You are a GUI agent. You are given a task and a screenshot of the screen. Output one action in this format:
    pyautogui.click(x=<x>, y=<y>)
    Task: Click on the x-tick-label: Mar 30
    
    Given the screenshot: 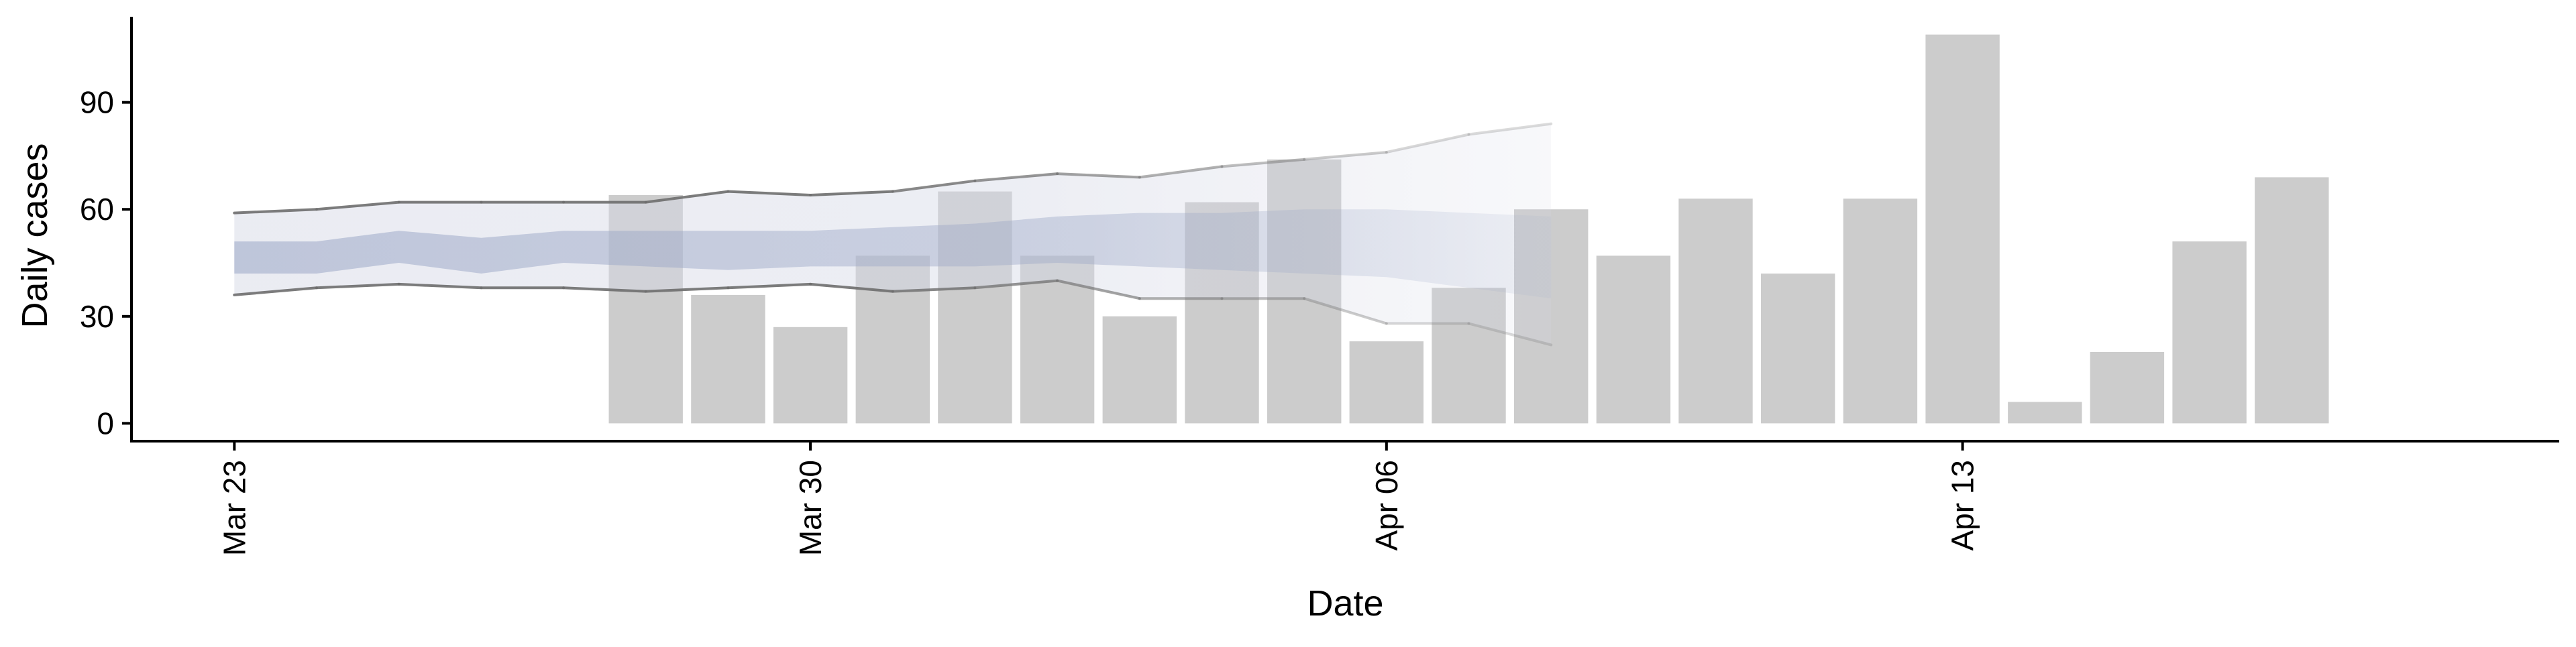 What is the action you would take?
    pyautogui.click(x=810, y=508)
    